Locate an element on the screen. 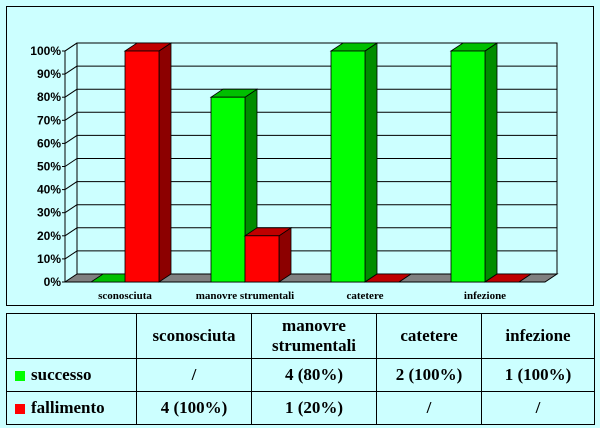 This screenshot has width=600, height=428. row-label-cell: fallimento is located at coordinates (71, 408).